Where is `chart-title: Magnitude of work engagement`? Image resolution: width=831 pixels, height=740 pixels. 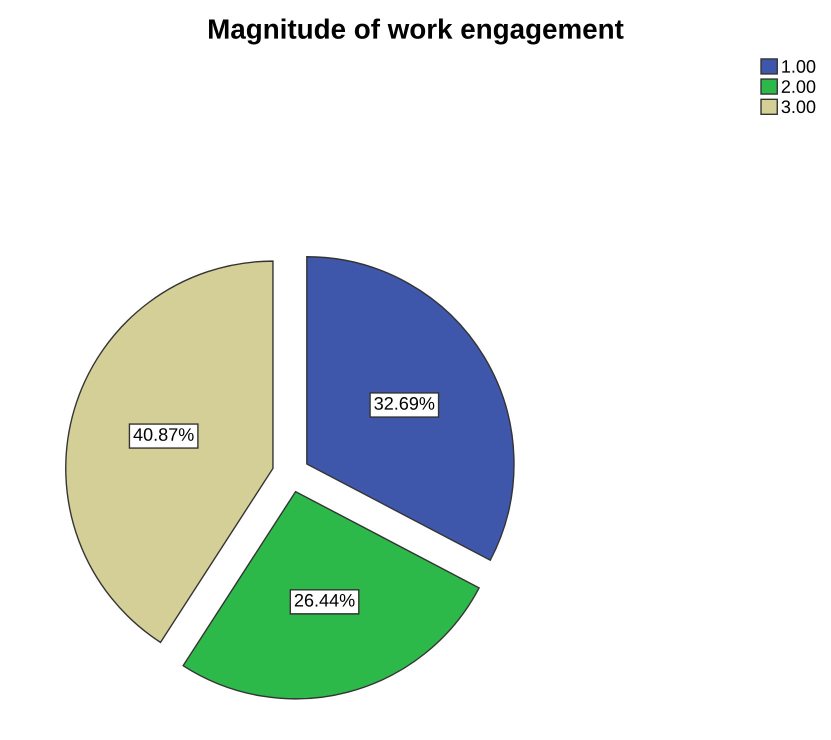
chart-title: Magnitude of work engagement is located at coordinates (416, 31).